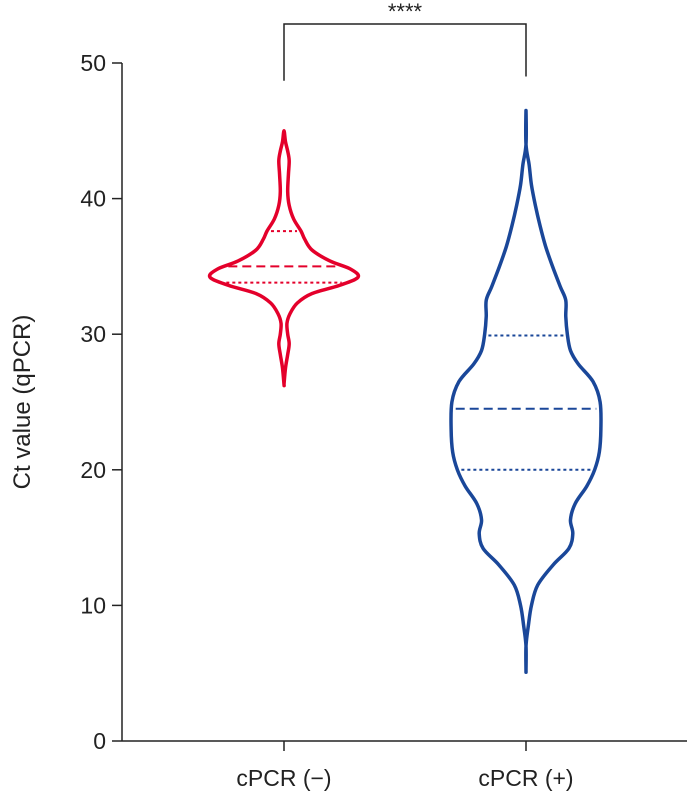 Image resolution: width=692 pixels, height=804 pixels. What do you see at coordinates (93, 605) in the screenshot?
I see `y-tick-label: 10` at bounding box center [93, 605].